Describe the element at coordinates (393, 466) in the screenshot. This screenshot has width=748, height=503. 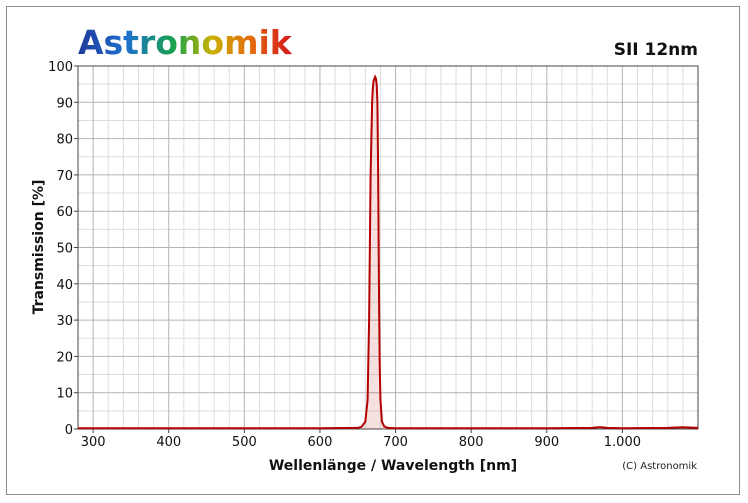
I see `x-axis-title: Wellenlänge / Wavelength [nm]` at that location.